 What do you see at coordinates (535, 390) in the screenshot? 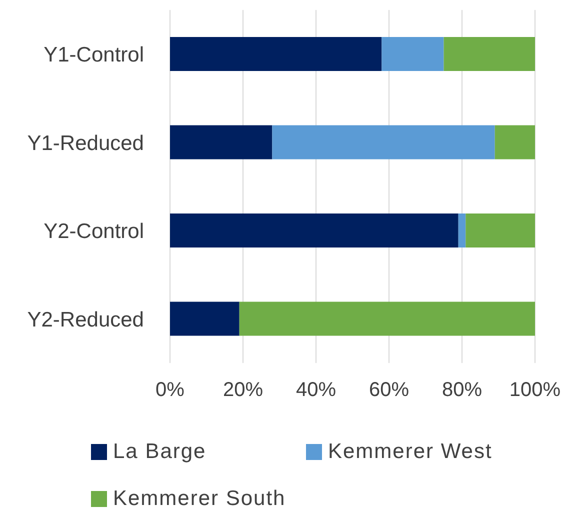
I see `x-tick-label: 100%` at bounding box center [535, 390].